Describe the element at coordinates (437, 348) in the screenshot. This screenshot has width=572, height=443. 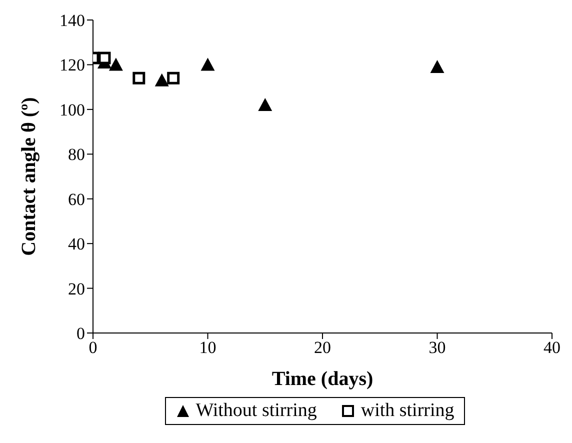
I see `x-tick-label: 30` at that location.